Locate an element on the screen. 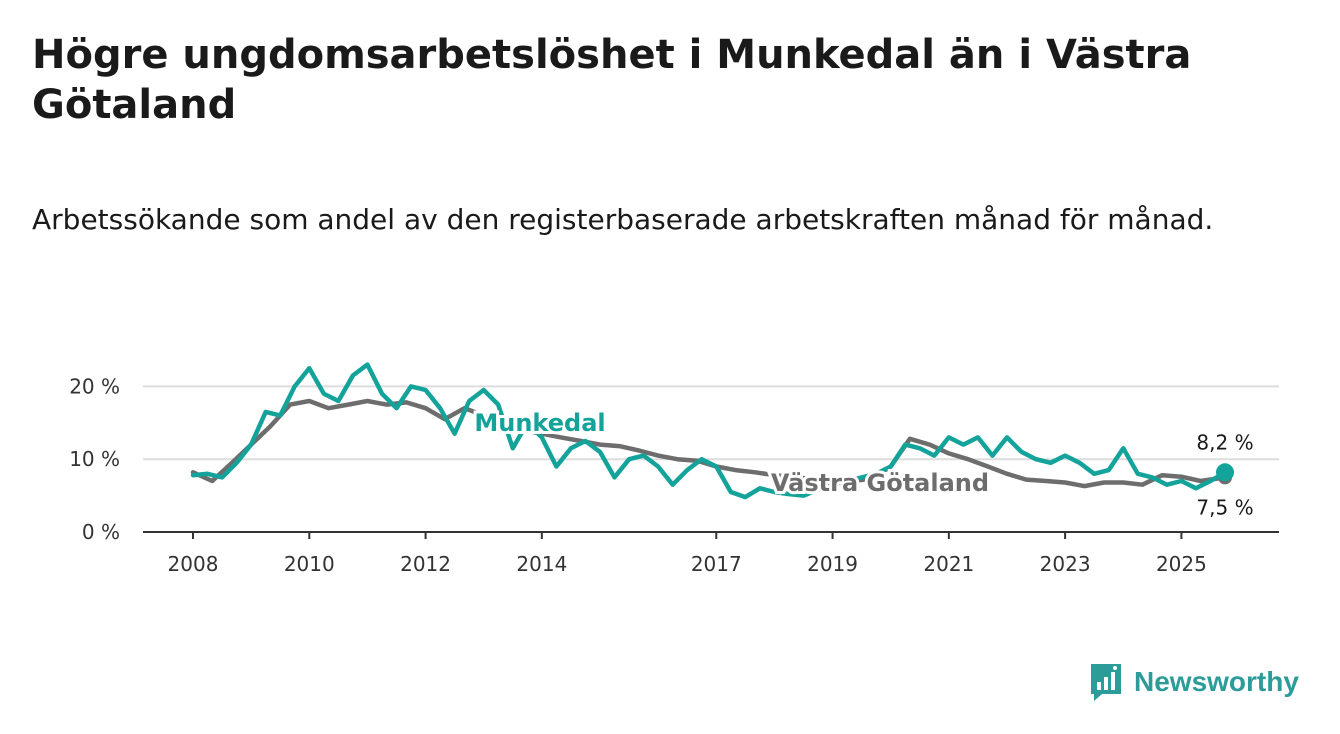 The height and width of the screenshot is (734, 1340). y-tick-label: 20 % is located at coordinates (94, 386).